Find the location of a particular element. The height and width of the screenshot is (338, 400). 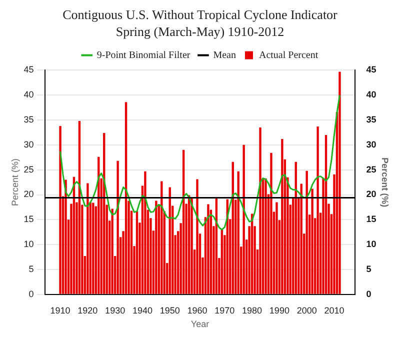

x-axis-title: Year is located at coordinates (200, 324).